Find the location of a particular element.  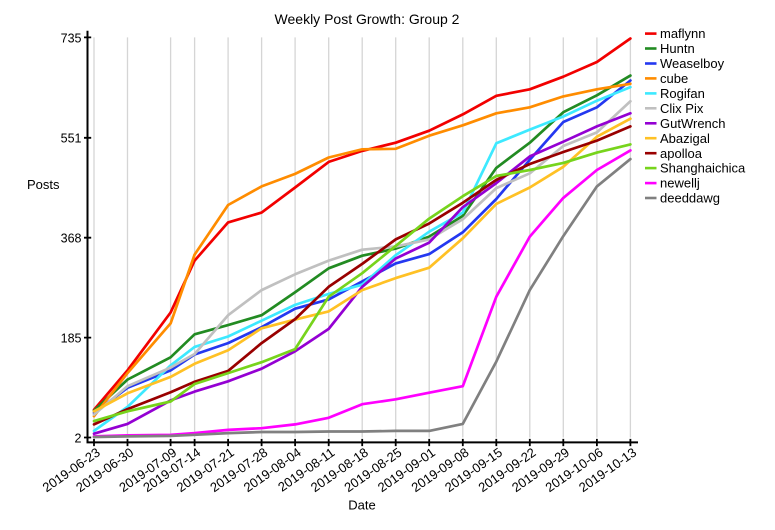

svg-text: 368 is located at coordinates (71, 239).